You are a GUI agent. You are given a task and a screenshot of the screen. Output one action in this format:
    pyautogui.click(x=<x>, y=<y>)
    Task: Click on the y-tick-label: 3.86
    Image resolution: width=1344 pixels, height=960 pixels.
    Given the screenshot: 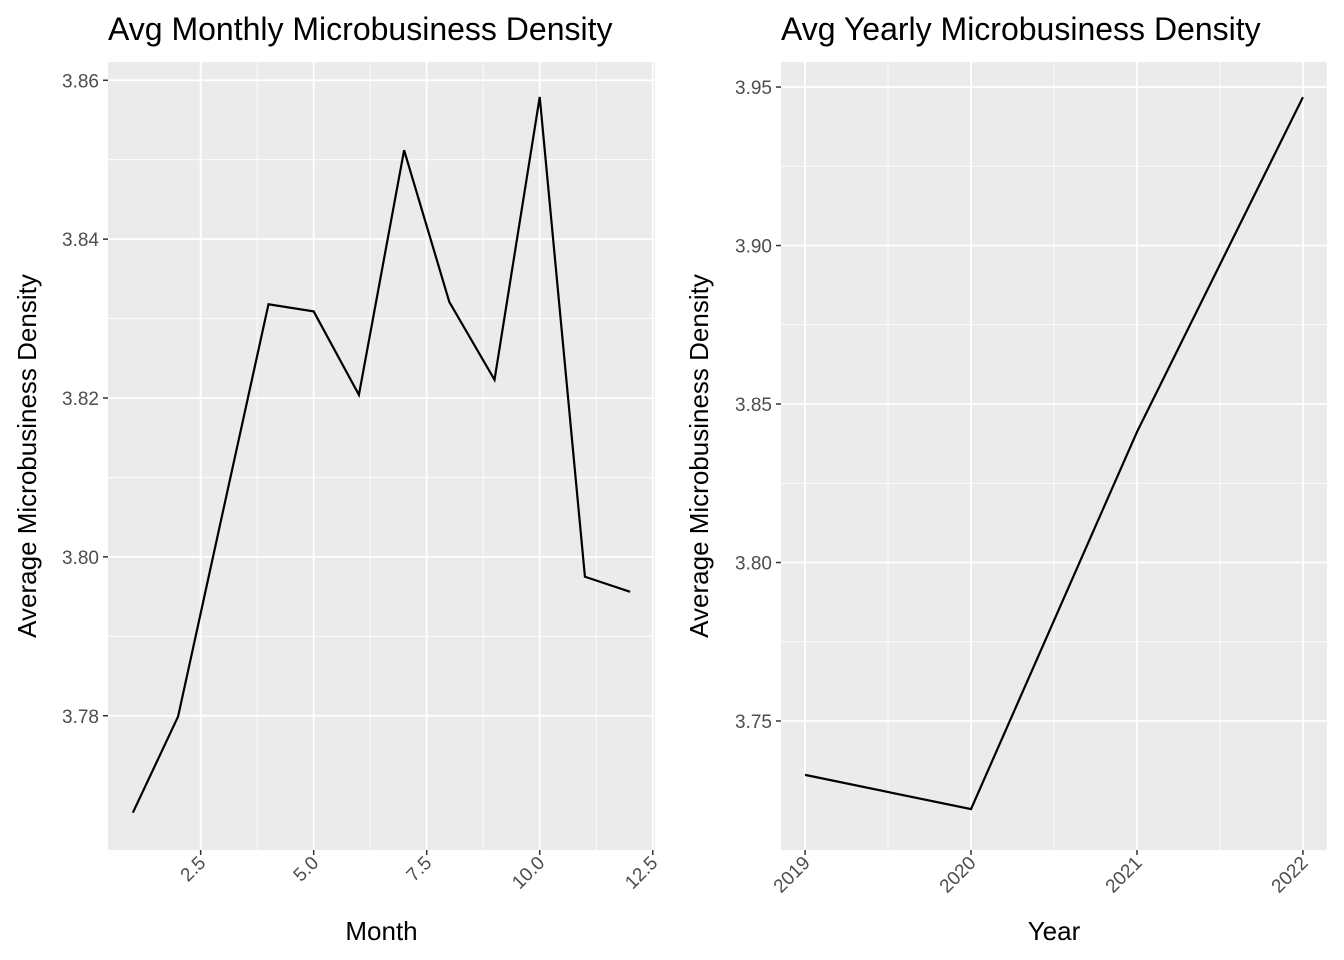 What is the action you would take?
    pyautogui.click(x=80, y=81)
    